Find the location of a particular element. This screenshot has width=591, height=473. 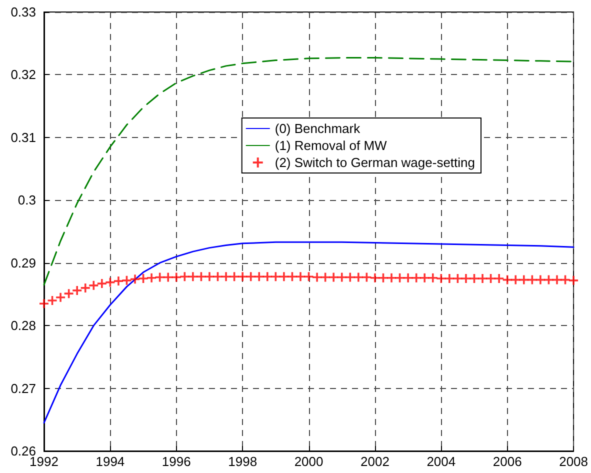

legend-label: (2) Switch to German wage-setting is located at coordinates (375, 162).